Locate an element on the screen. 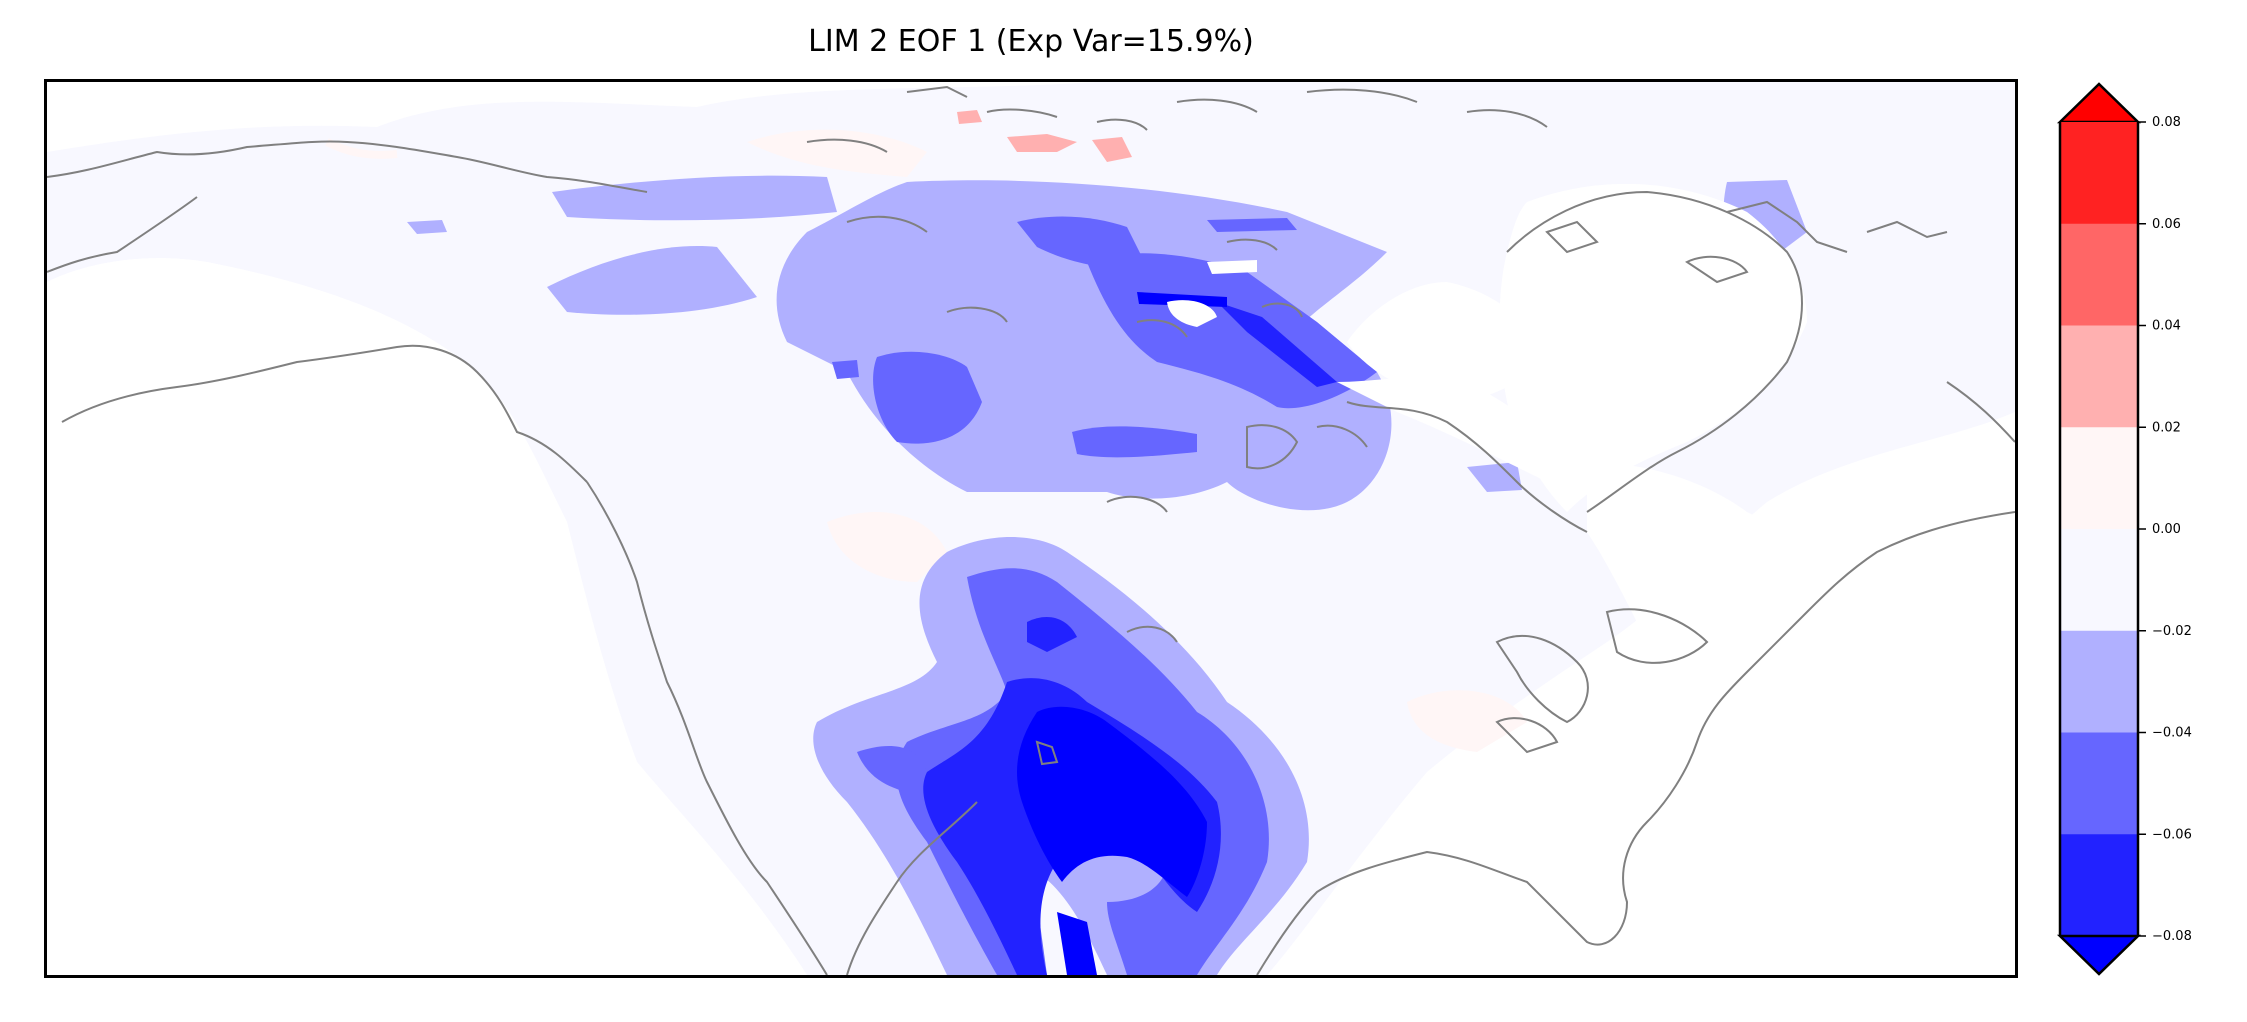 The height and width of the screenshot is (1022, 2247). colorbar-tick-label: −0.08 is located at coordinates (2172, 936).